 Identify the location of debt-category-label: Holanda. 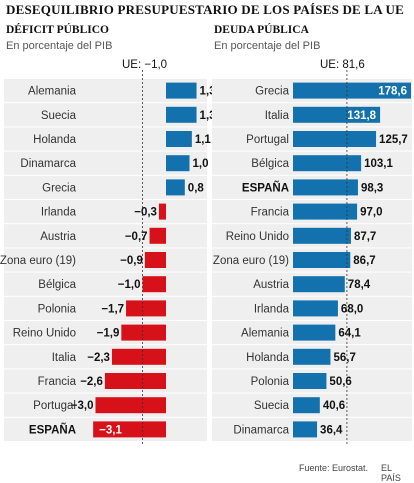
(267, 358).